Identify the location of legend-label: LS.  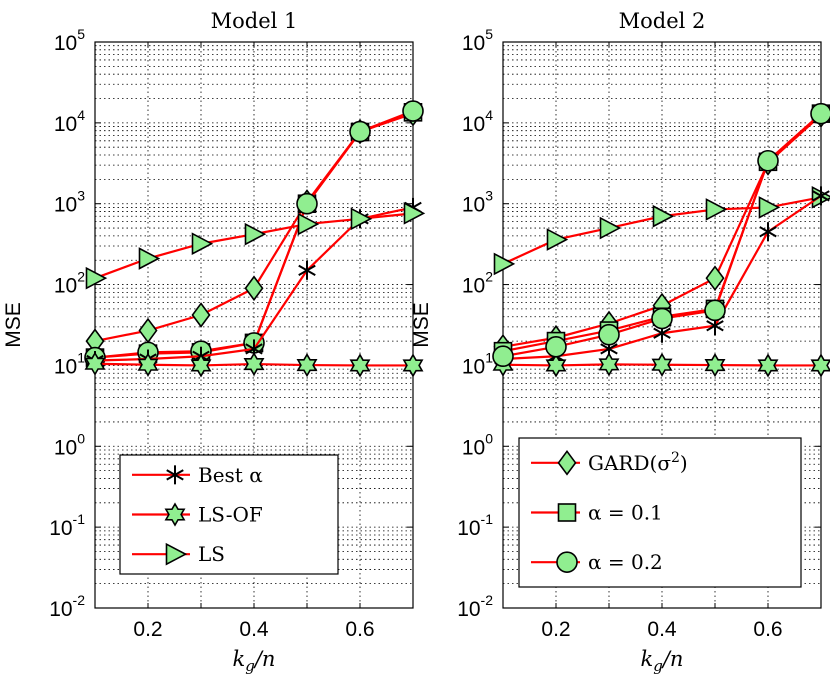
(211, 554).